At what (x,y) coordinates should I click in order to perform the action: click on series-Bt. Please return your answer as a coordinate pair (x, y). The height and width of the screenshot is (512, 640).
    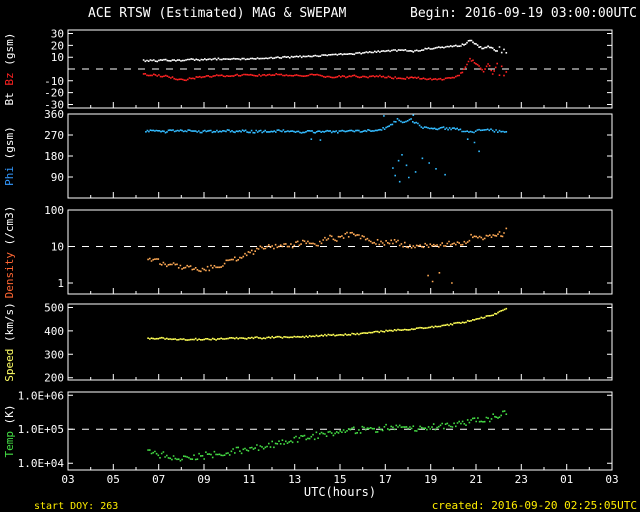
    Looking at the image, I should click on (325, 51).